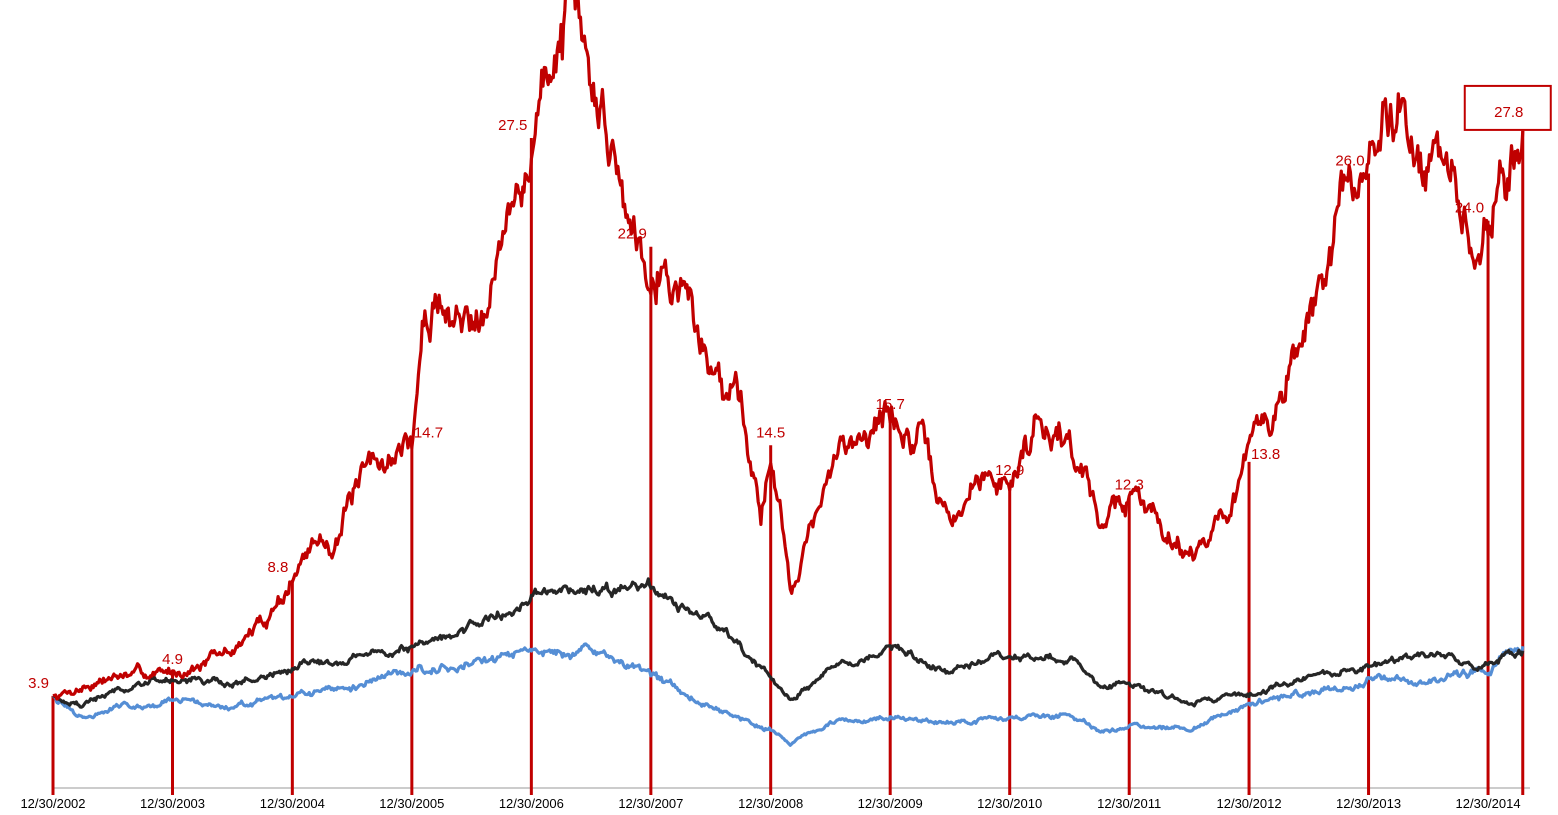 This screenshot has width=1558, height=815. I want to click on x-tick-label: 12/30/2009, so click(890, 803).